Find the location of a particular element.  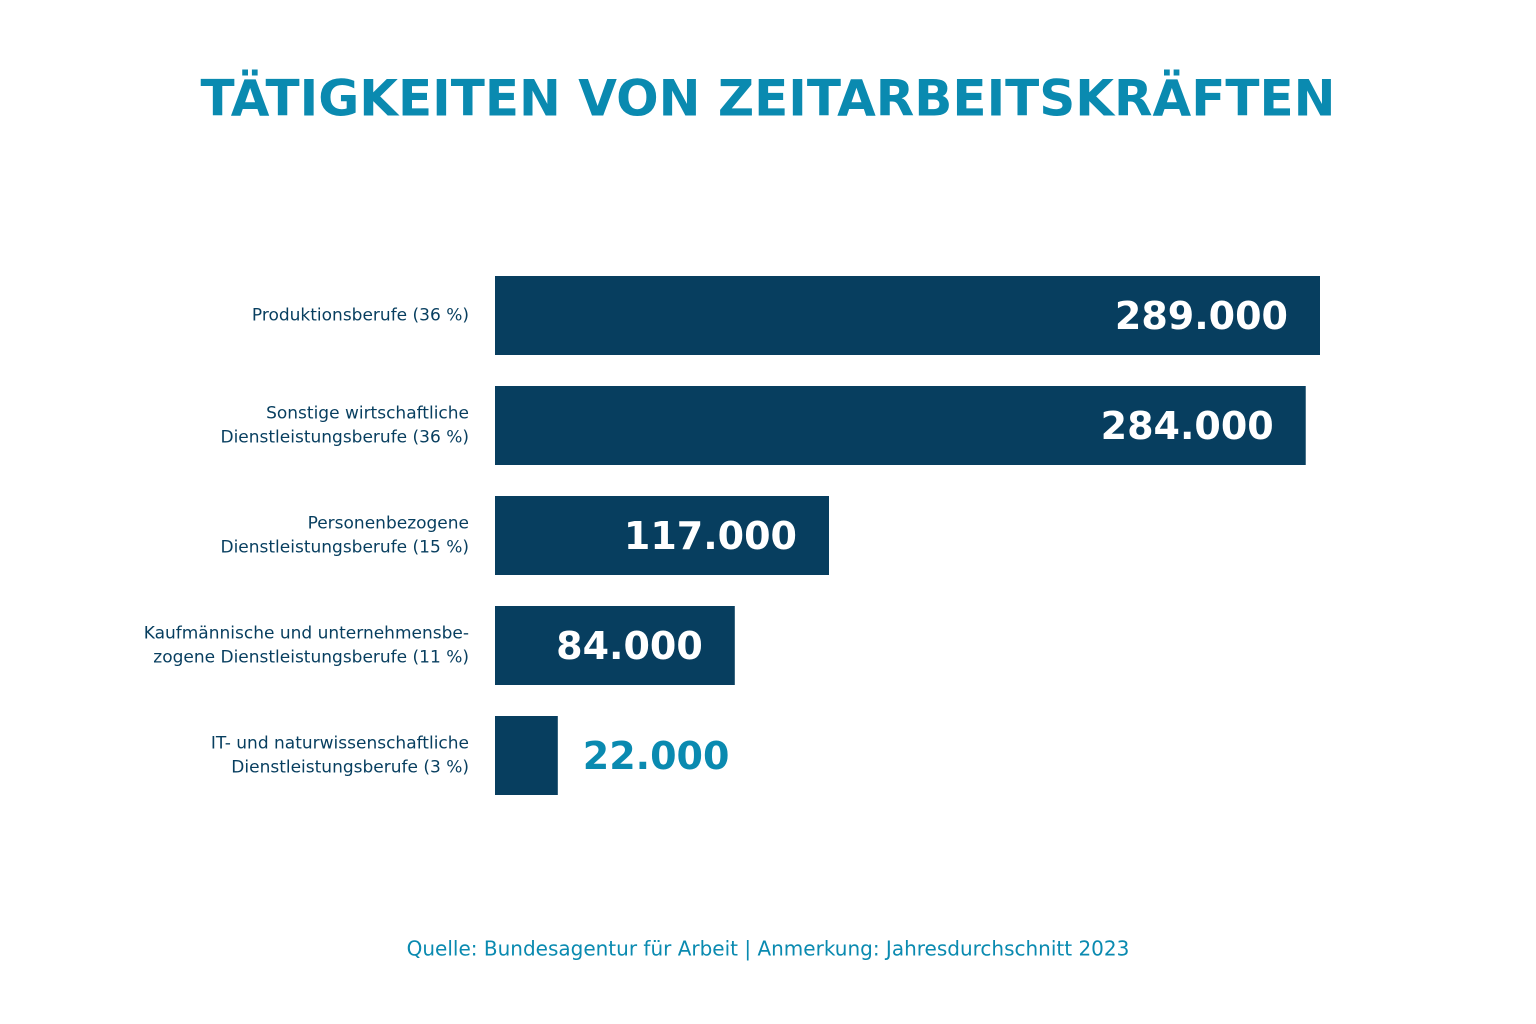

category-label: Produktionsberufe (36 %) is located at coordinates (360, 316).